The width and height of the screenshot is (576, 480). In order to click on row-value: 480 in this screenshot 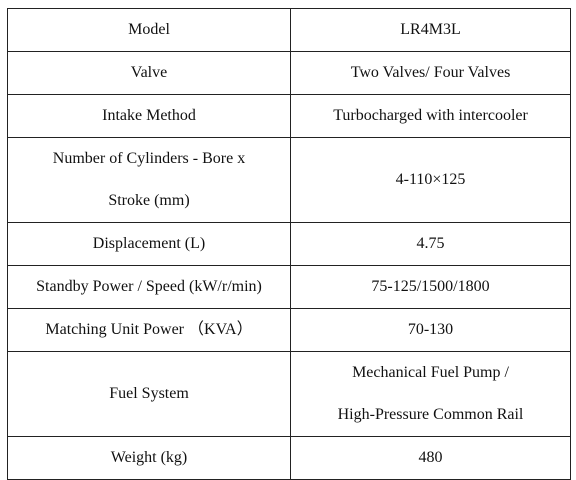, I will do `click(430, 458)`.